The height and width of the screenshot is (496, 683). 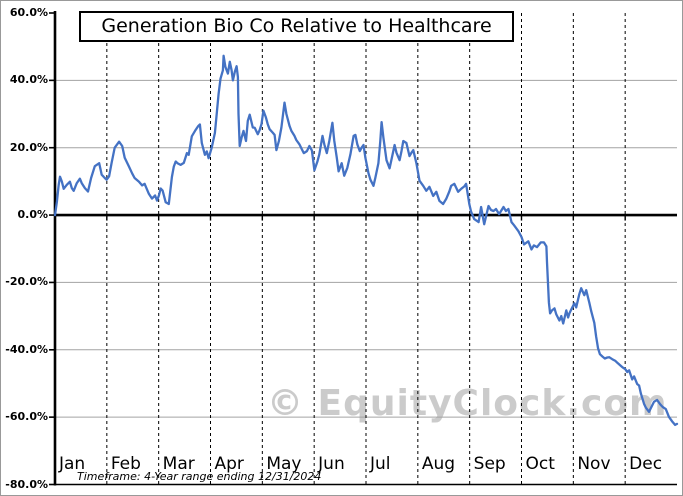 I want to click on x-axis-month-label: Nov, so click(x=594, y=464).